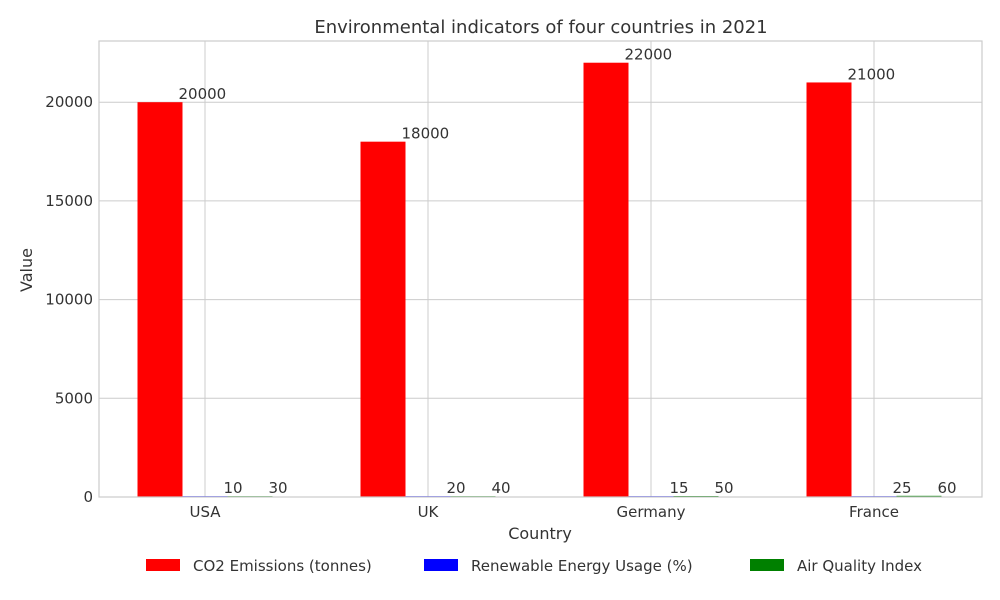 The width and height of the screenshot is (1000, 600). I want to click on data-label: 10, so click(233, 488).